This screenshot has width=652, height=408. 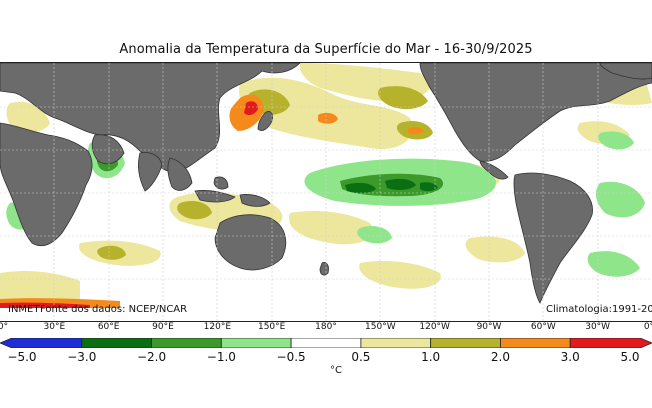 I want to click on longitude-tick-label: 120°W, so click(x=434, y=327).